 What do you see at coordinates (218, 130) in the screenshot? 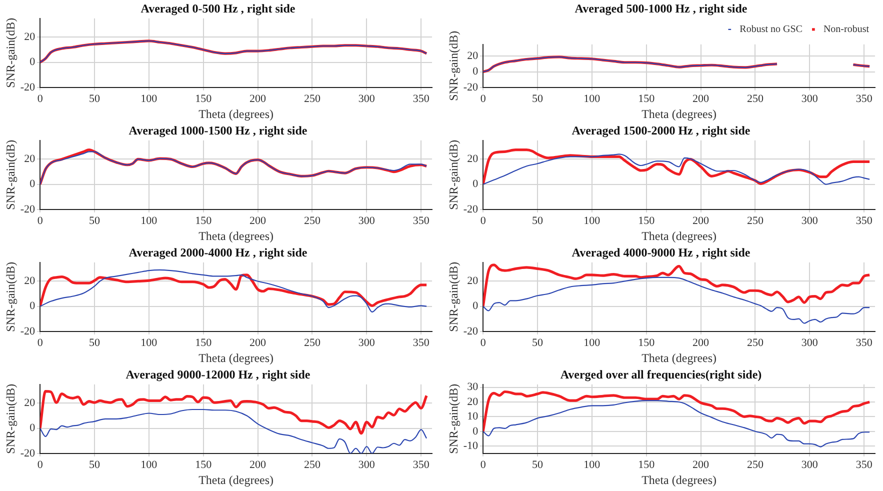
I see `chart-title: Averaged 1000-1500 Hz , right side` at bounding box center [218, 130].